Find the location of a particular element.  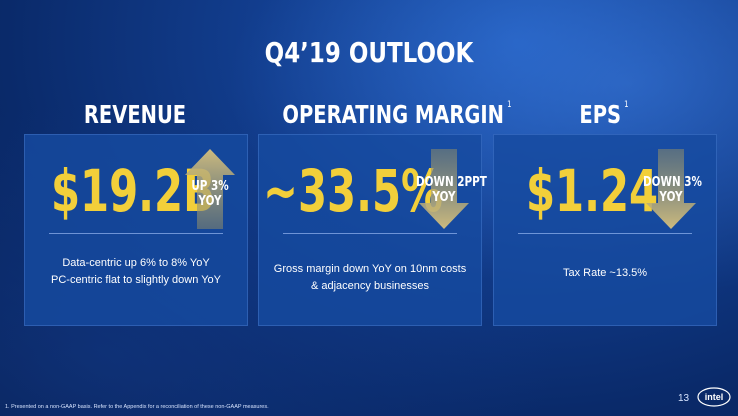

revenue-note-1: Data-centric up 6% to 8% YoY is located at coordinates (136, 263).